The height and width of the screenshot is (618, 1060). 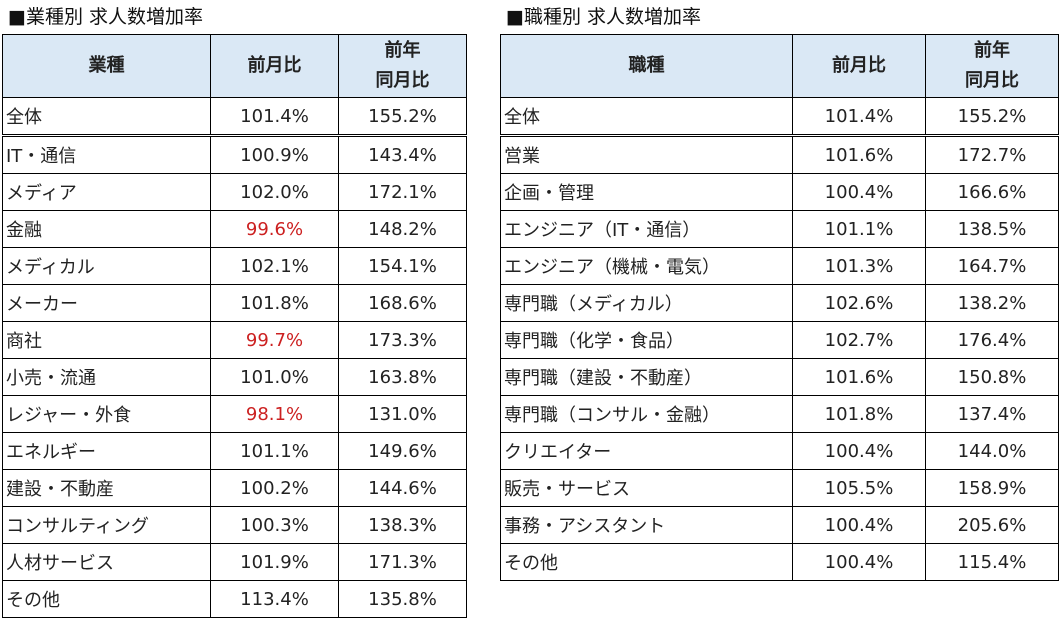 What do you see at coordinates (274, 525) in the screenshot?
I see `row-mom-value: 100.3%` at bounding box center [274, 525].